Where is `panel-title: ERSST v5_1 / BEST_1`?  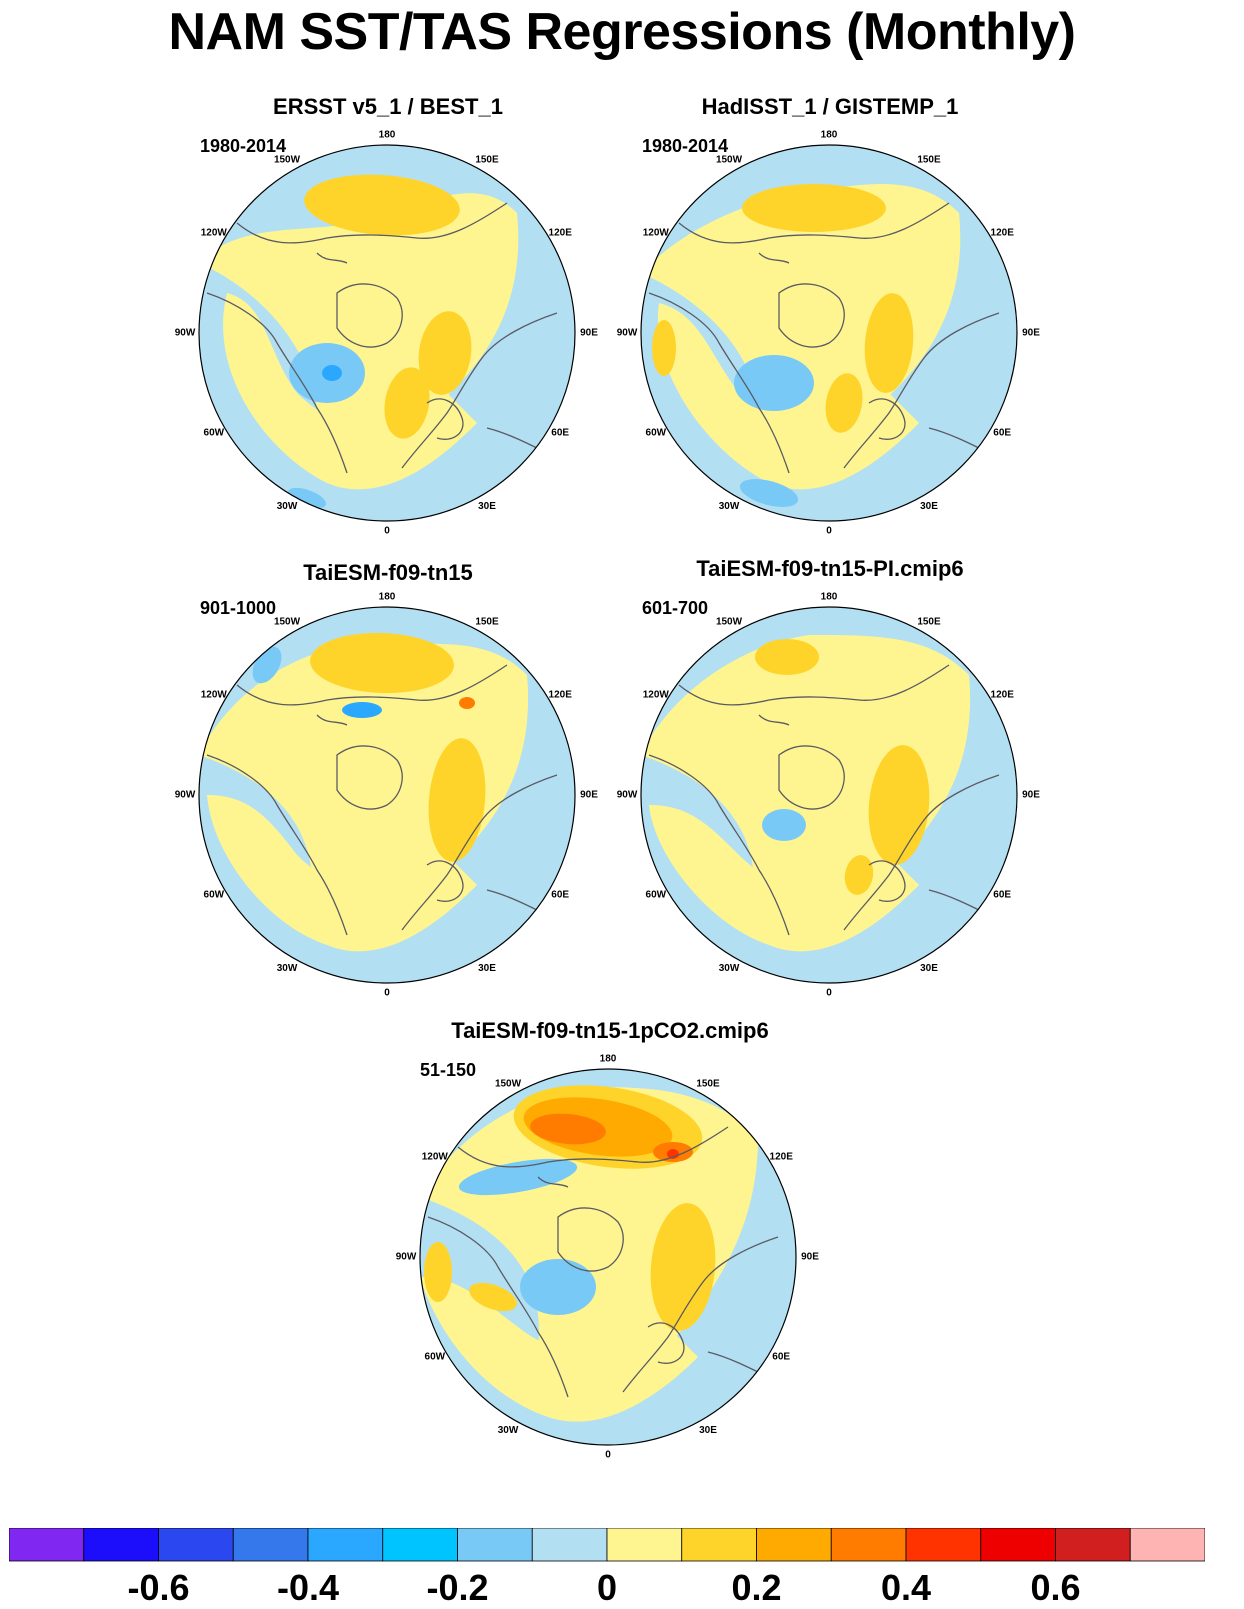
panel-title: ERSST v5_1 / BEST_1 is located at coordinates (388, 106).